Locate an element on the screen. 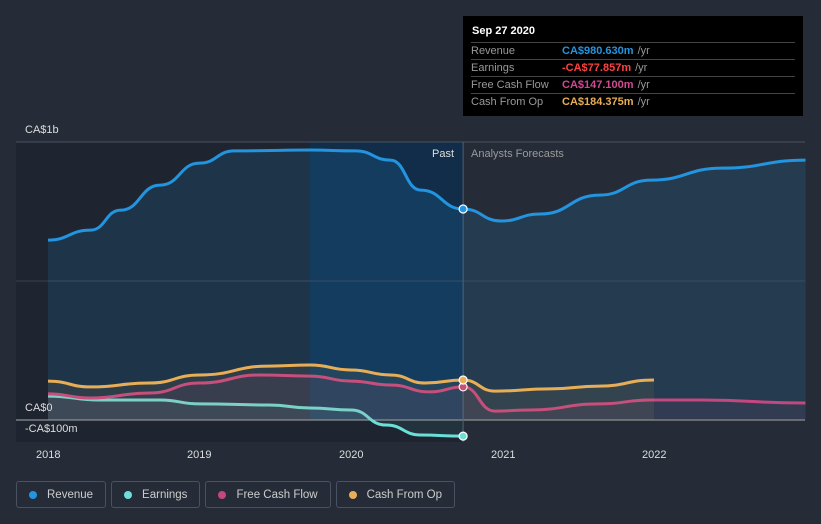  series-area-cash-from-op is located at coordinates (351, 392).